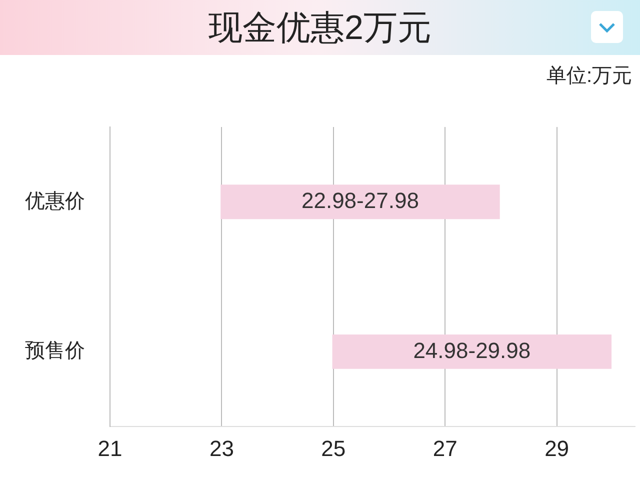  I want to click on y-tick-label: 优惠价, so click(55, 201).